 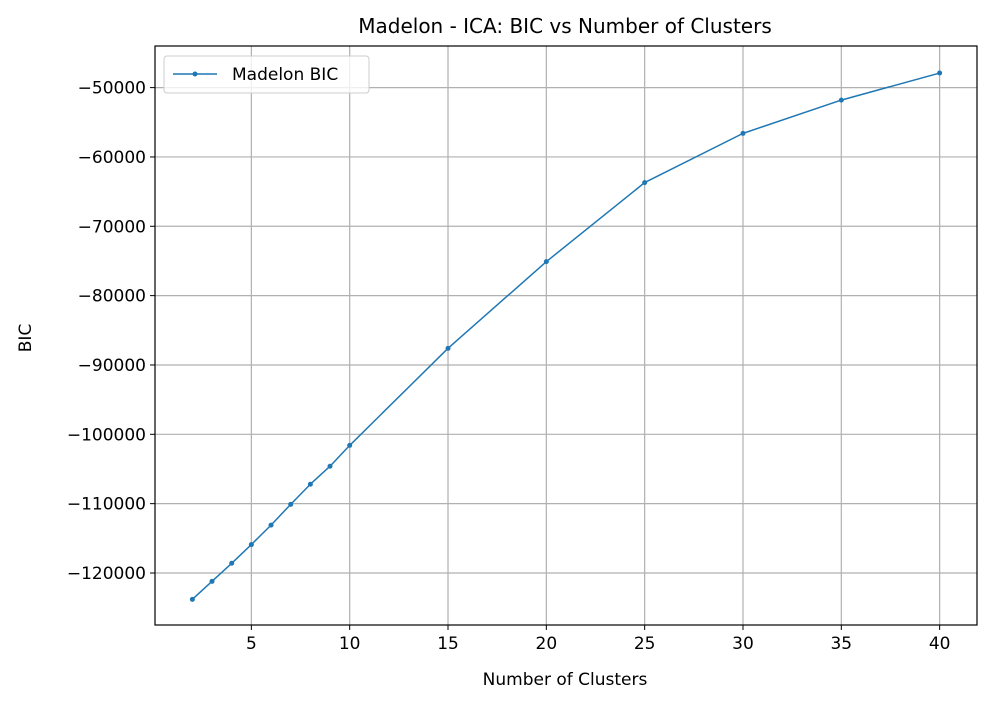 What do you see at coordinates (940, 644) in the screenshot?
I see `x-tick-label: 40` at bounding box center [940, 644].